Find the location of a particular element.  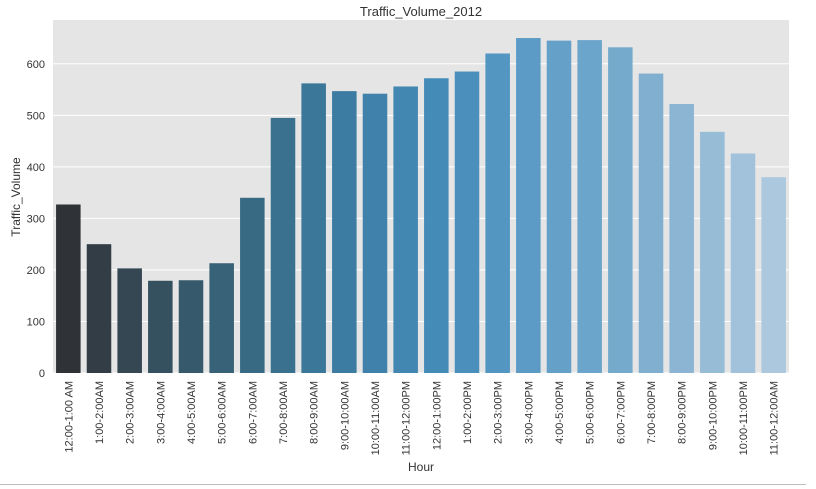

x-tick-label: 1:00-2:00AM is located at coordinates (100, 412).